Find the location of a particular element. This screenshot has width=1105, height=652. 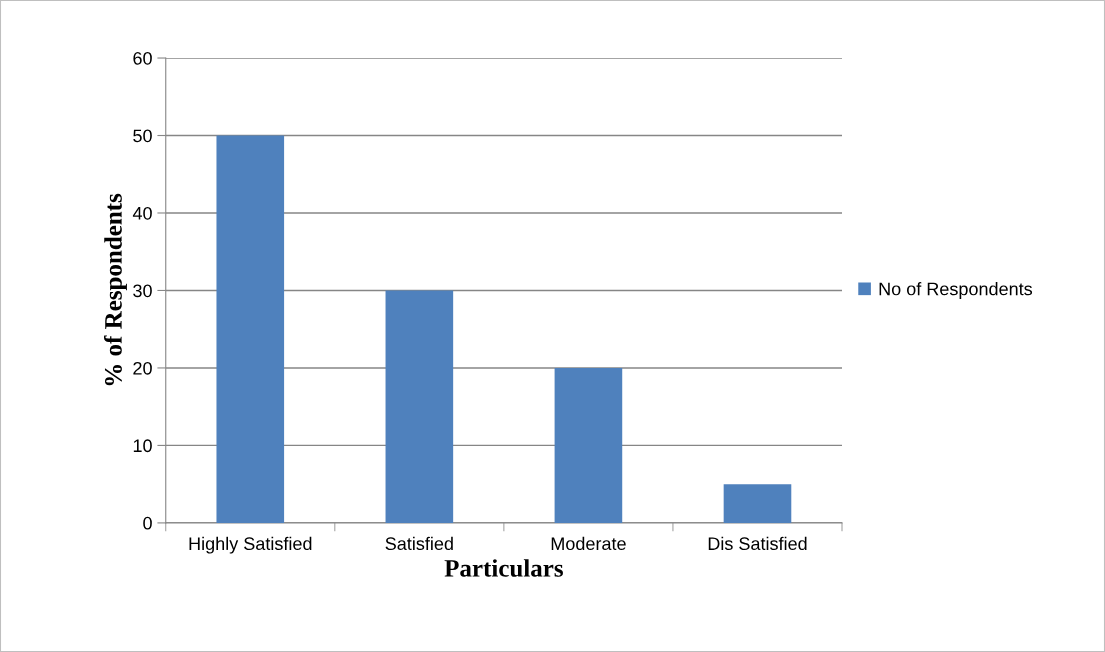

y-tick-label: 30 is located at coordinates (142, 291).